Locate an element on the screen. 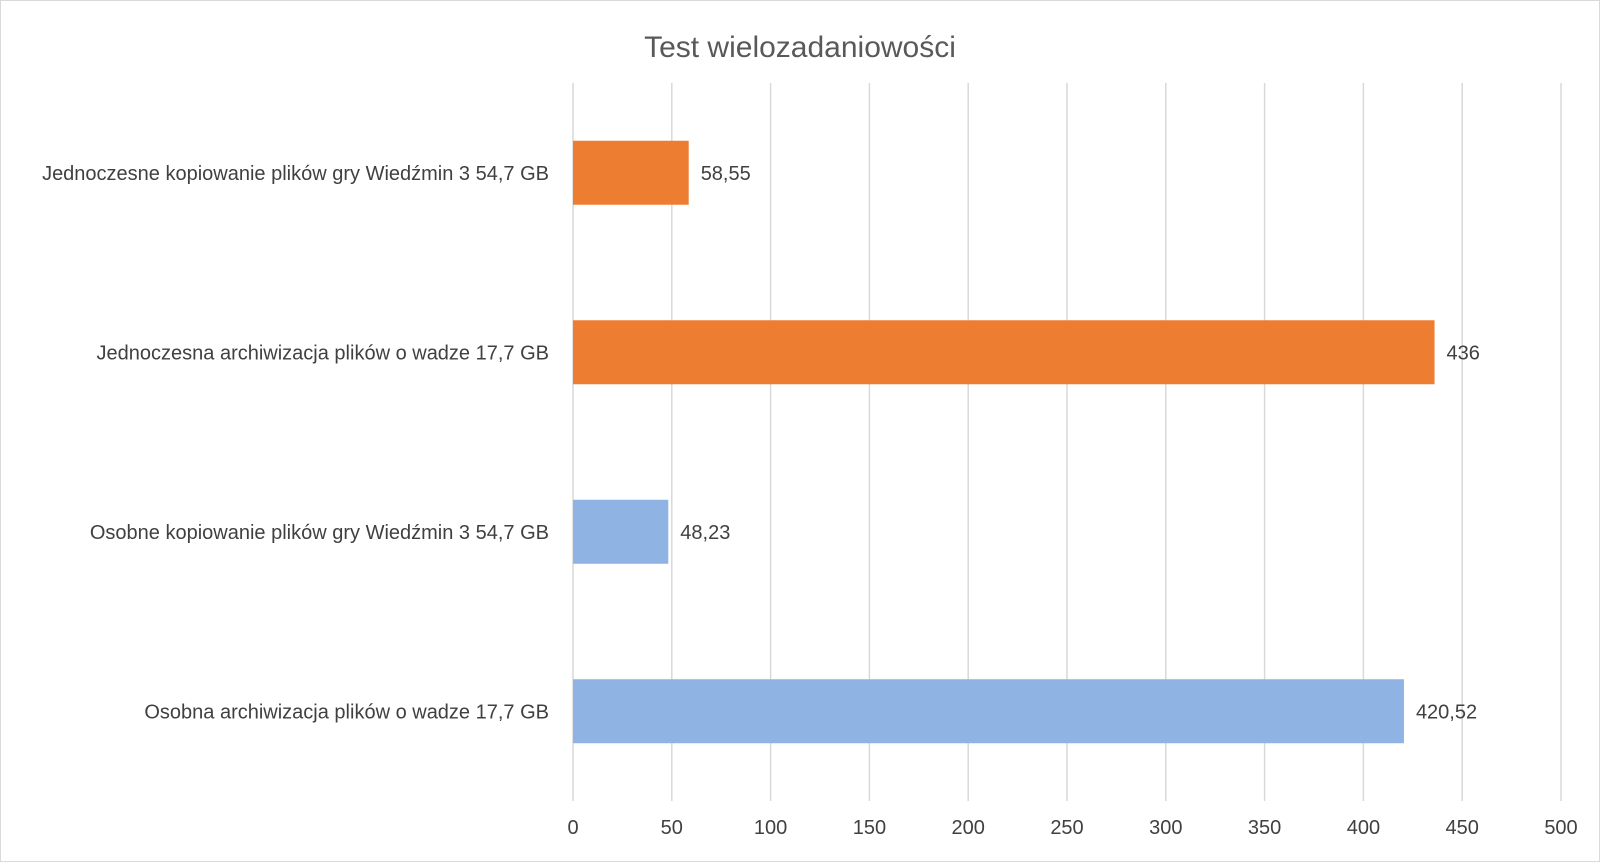 This screenshot has width=1600, height=866. x-tick-label: 400 is located at coordinates (1363, 828).